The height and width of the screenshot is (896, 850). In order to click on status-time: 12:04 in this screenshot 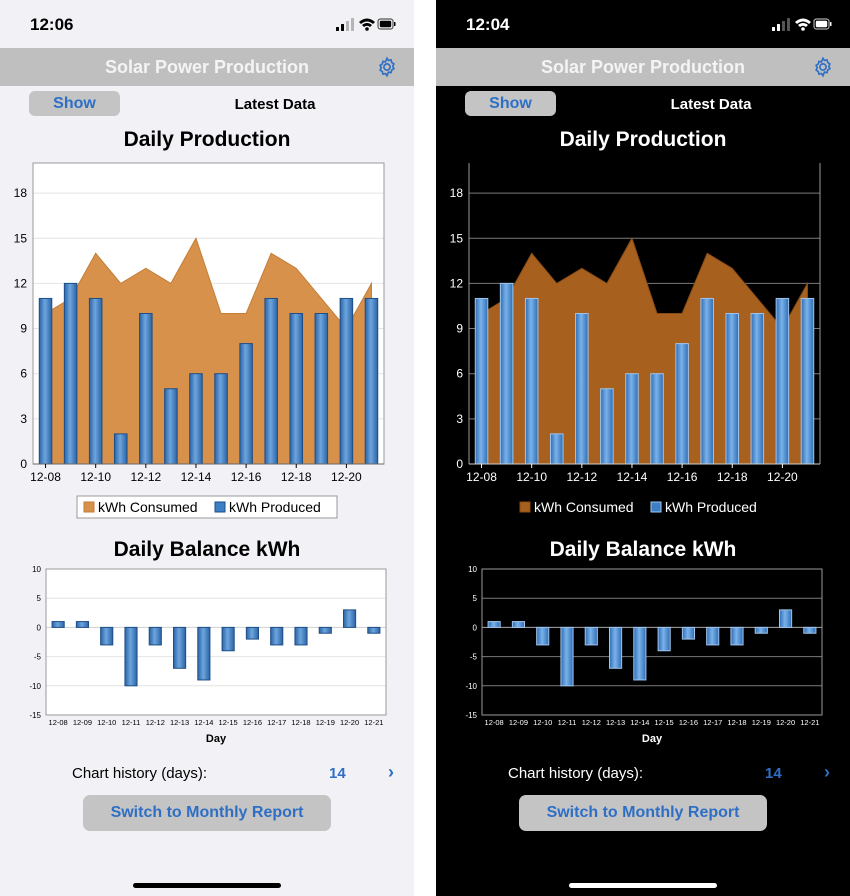, I will do `click(488, 24)`.